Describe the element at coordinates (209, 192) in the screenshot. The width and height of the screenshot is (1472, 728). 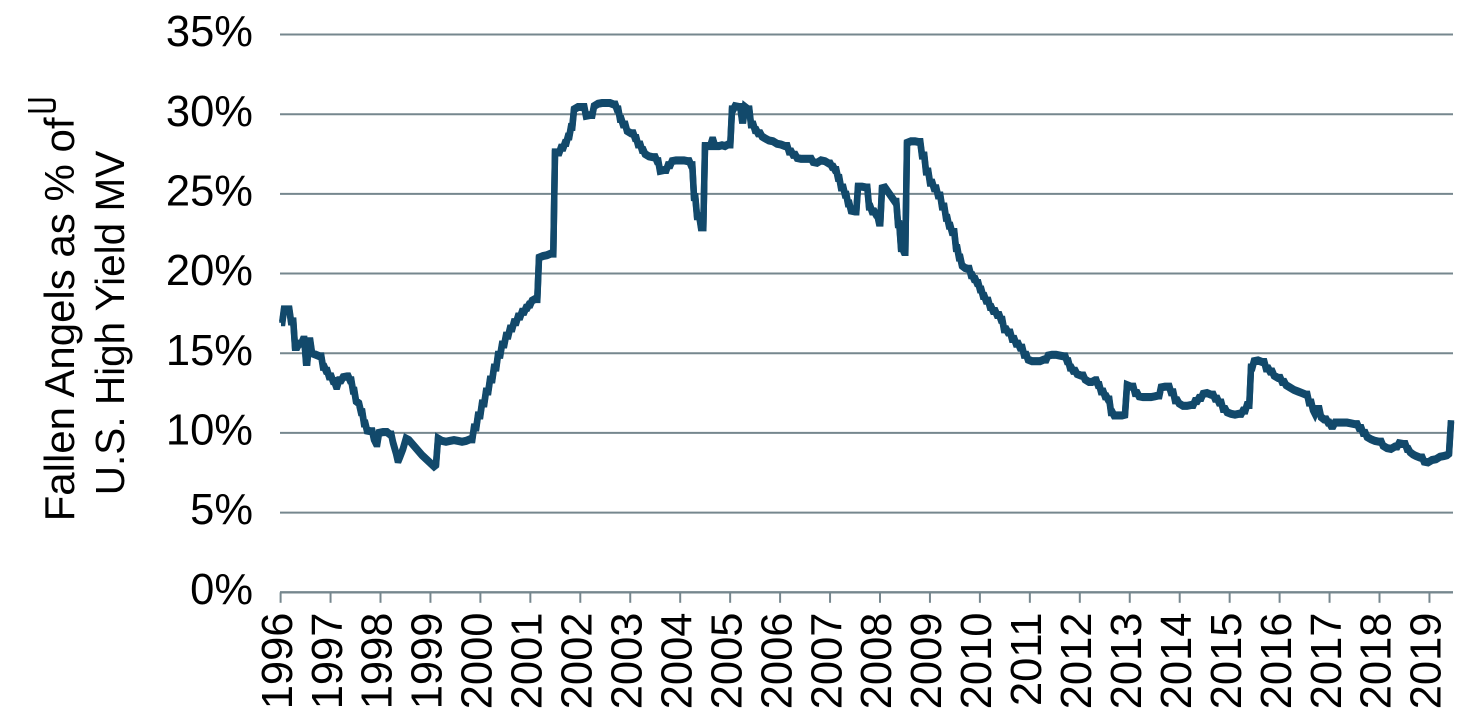
I see `svg-text: 25%` at that location.